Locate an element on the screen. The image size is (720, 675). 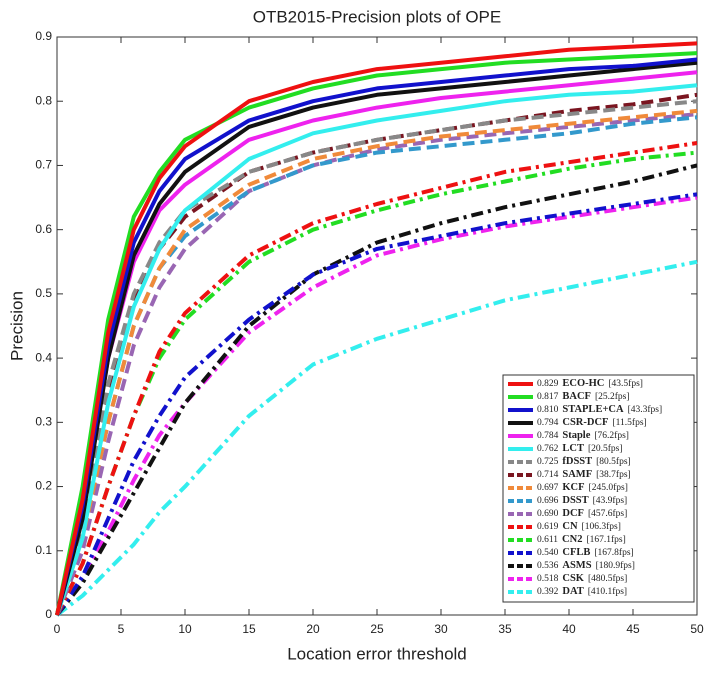
legend-name: DSST is located at coordinates (575, 500).